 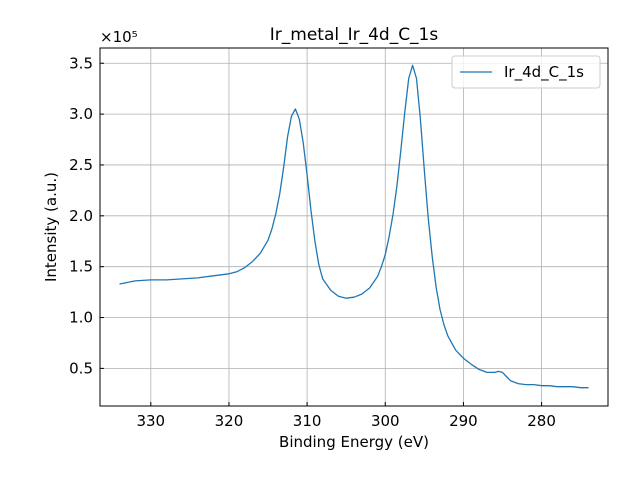 I want to click on legend-box, so click(x=526, y=72).